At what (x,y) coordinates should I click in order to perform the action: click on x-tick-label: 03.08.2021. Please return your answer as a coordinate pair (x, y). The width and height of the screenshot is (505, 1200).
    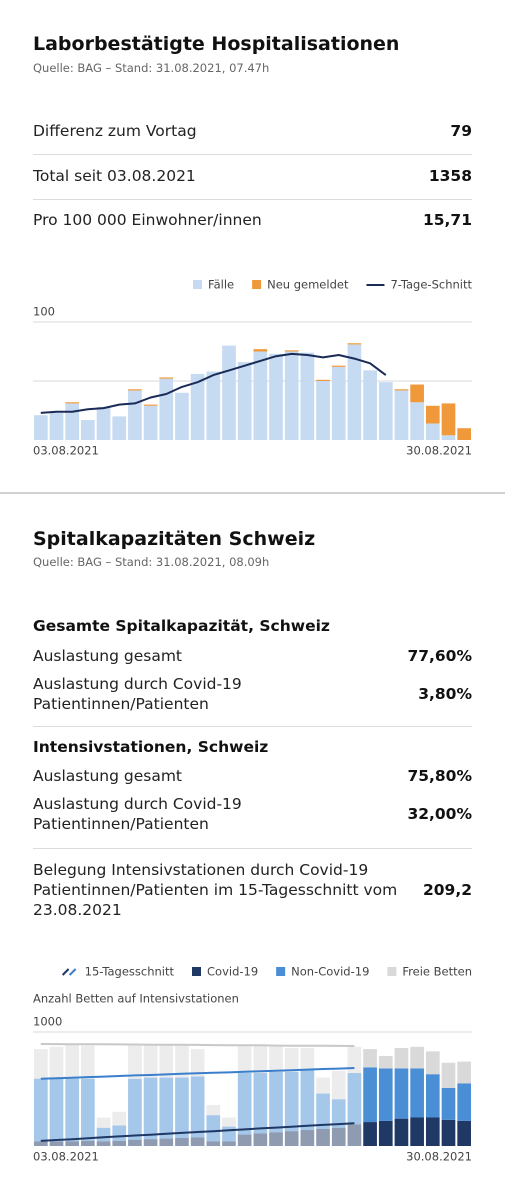
    Looking at the image, I should click on (66, 1157).